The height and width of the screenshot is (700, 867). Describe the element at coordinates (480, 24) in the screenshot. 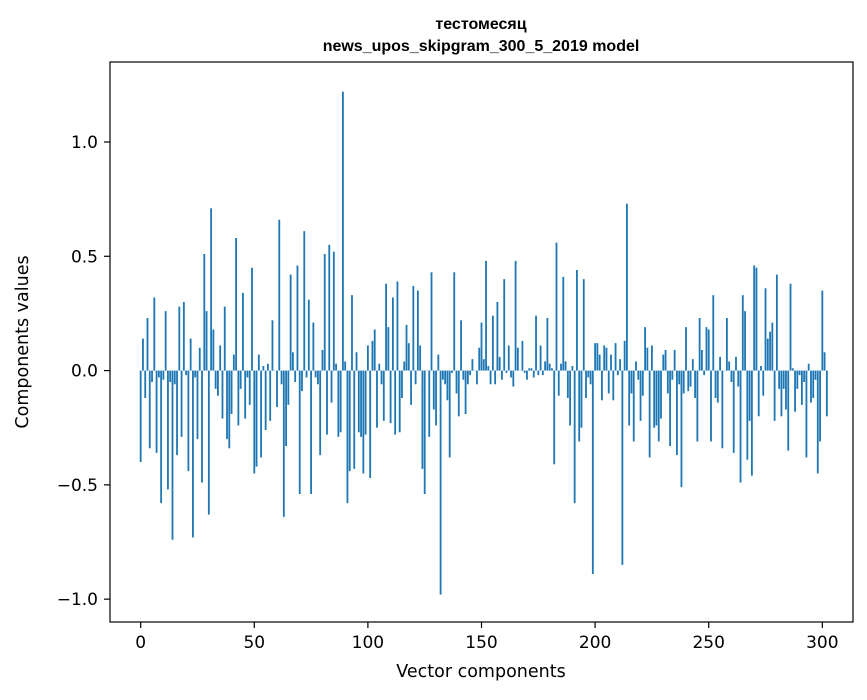

I see `chart-title-line-1: тестомесяц` at that location.